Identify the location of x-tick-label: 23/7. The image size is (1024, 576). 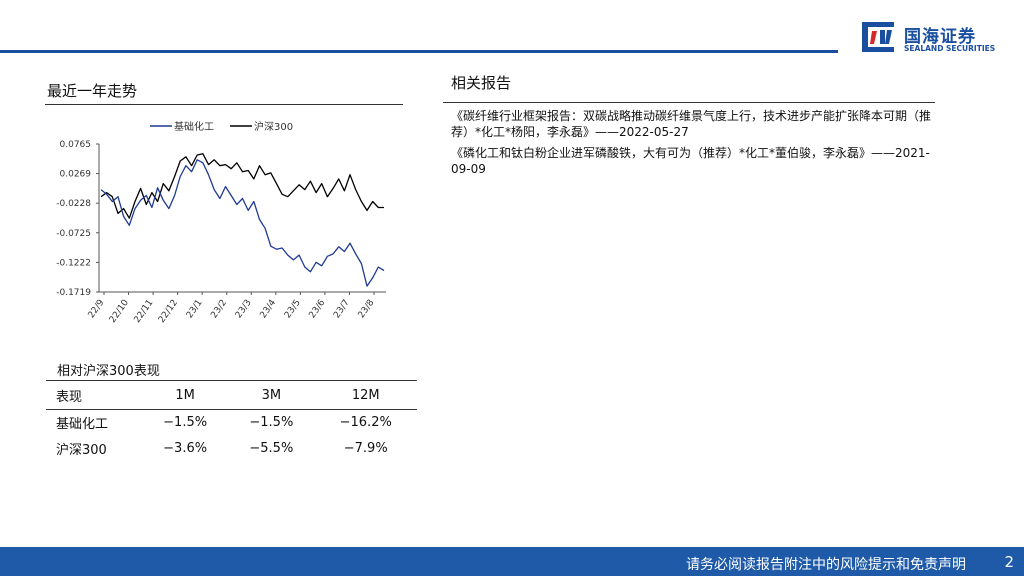
(342, 309).